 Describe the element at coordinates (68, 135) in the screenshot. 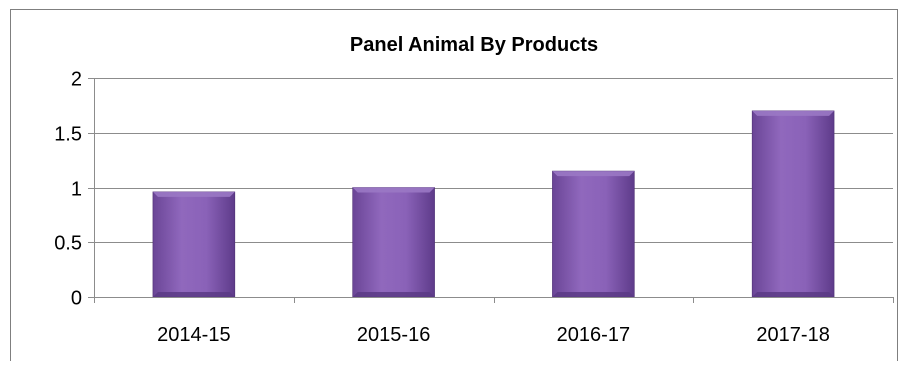

I see `y-tick-label: 1.5` at that location.